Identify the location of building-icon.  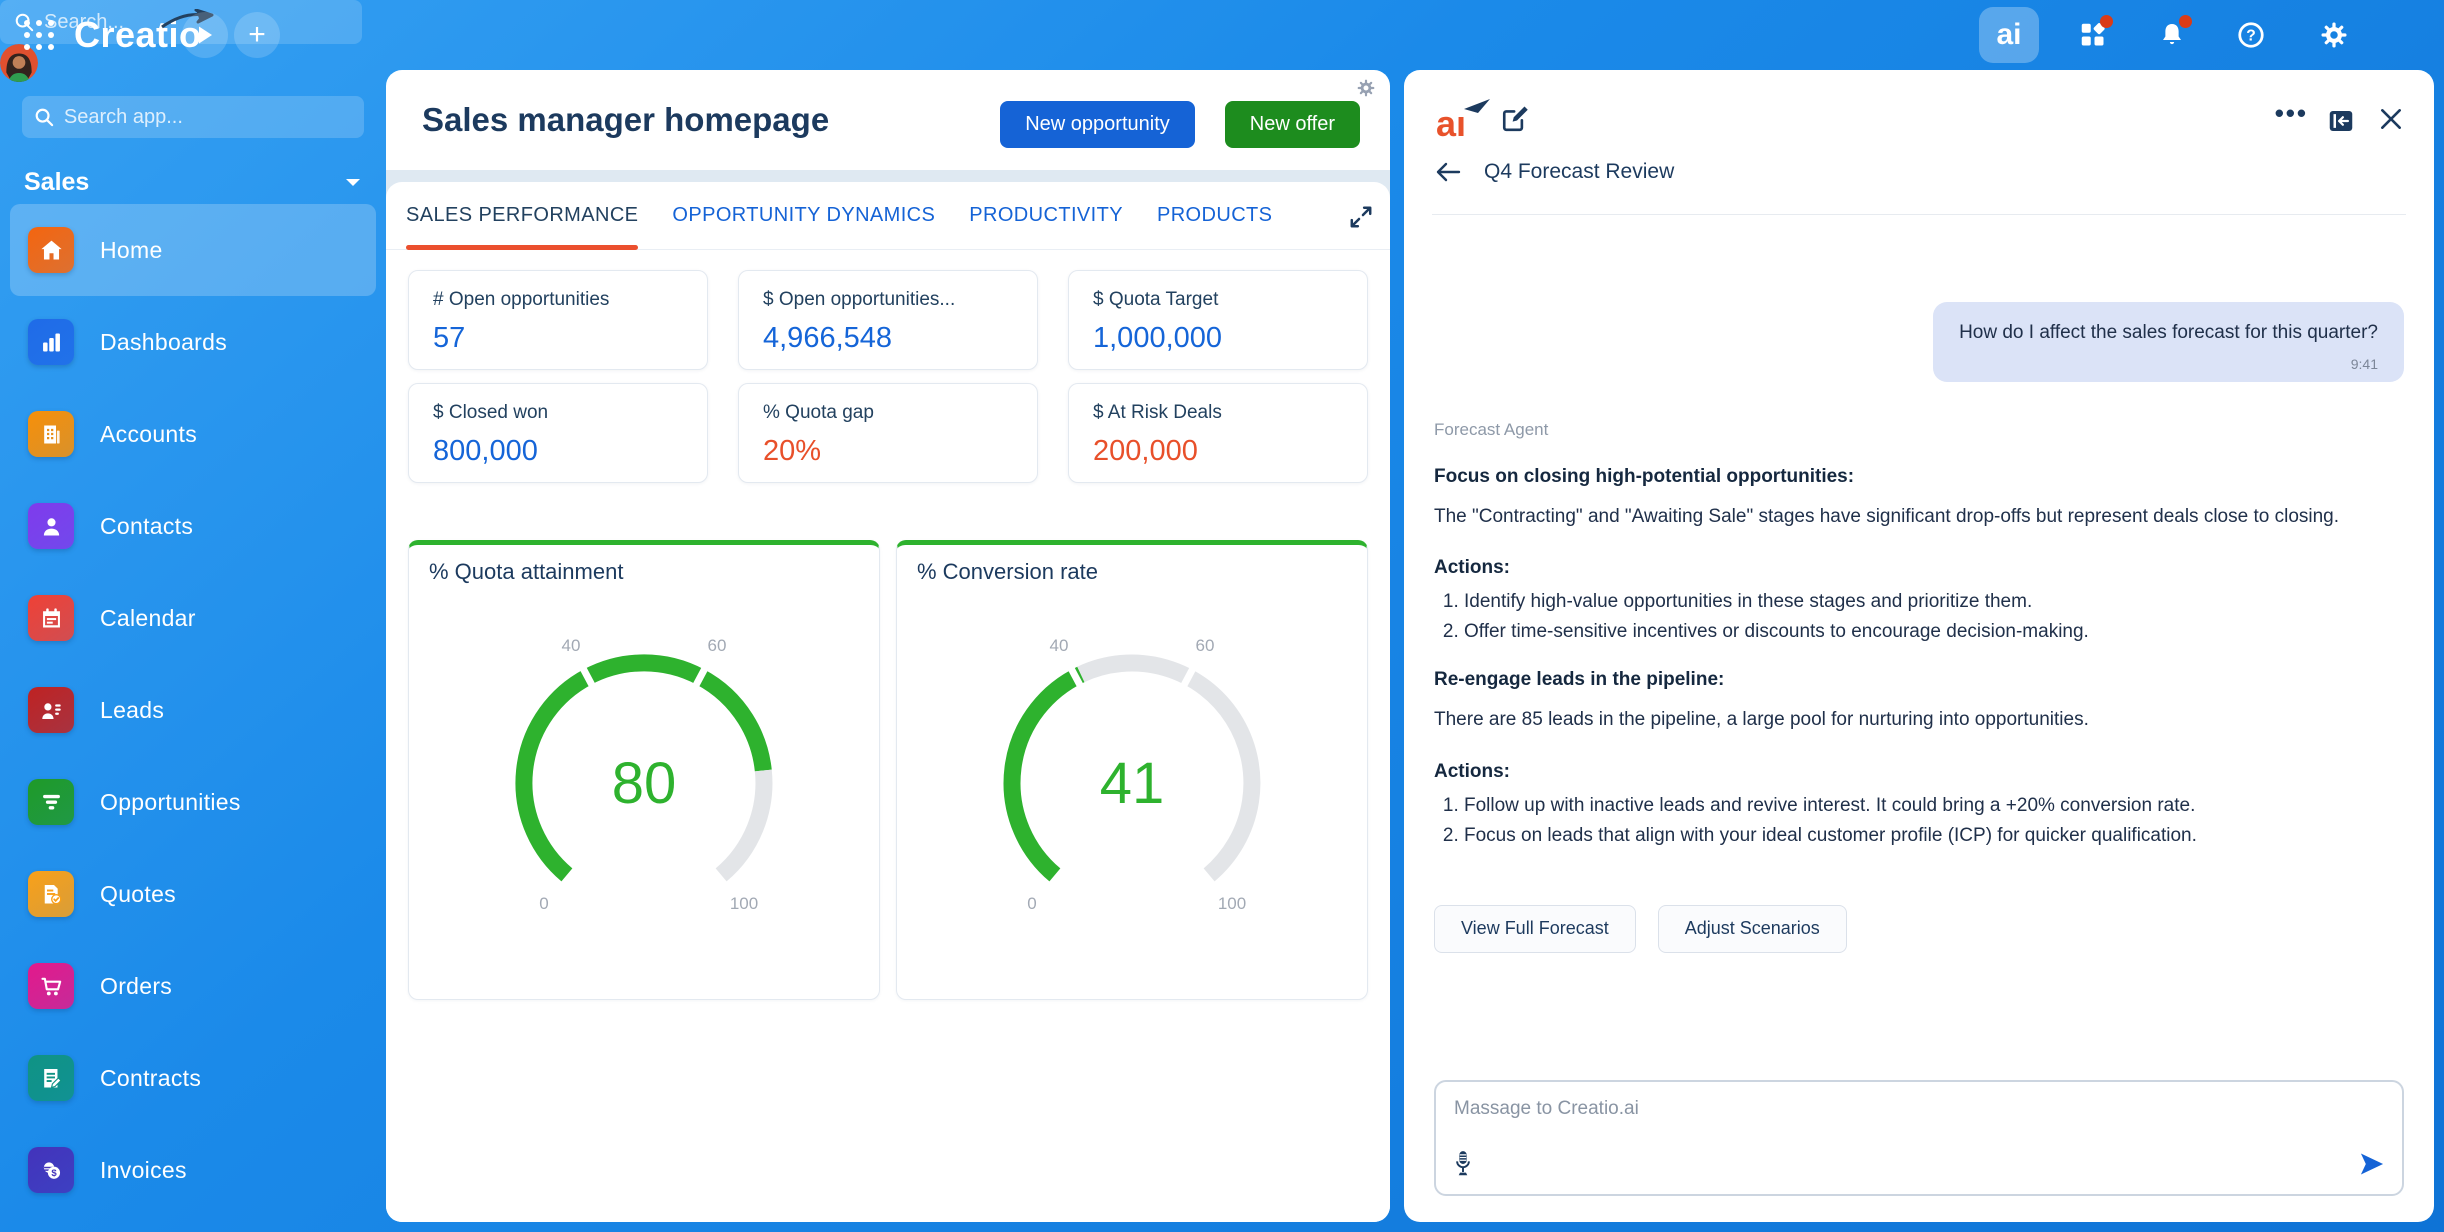
(51, 434).